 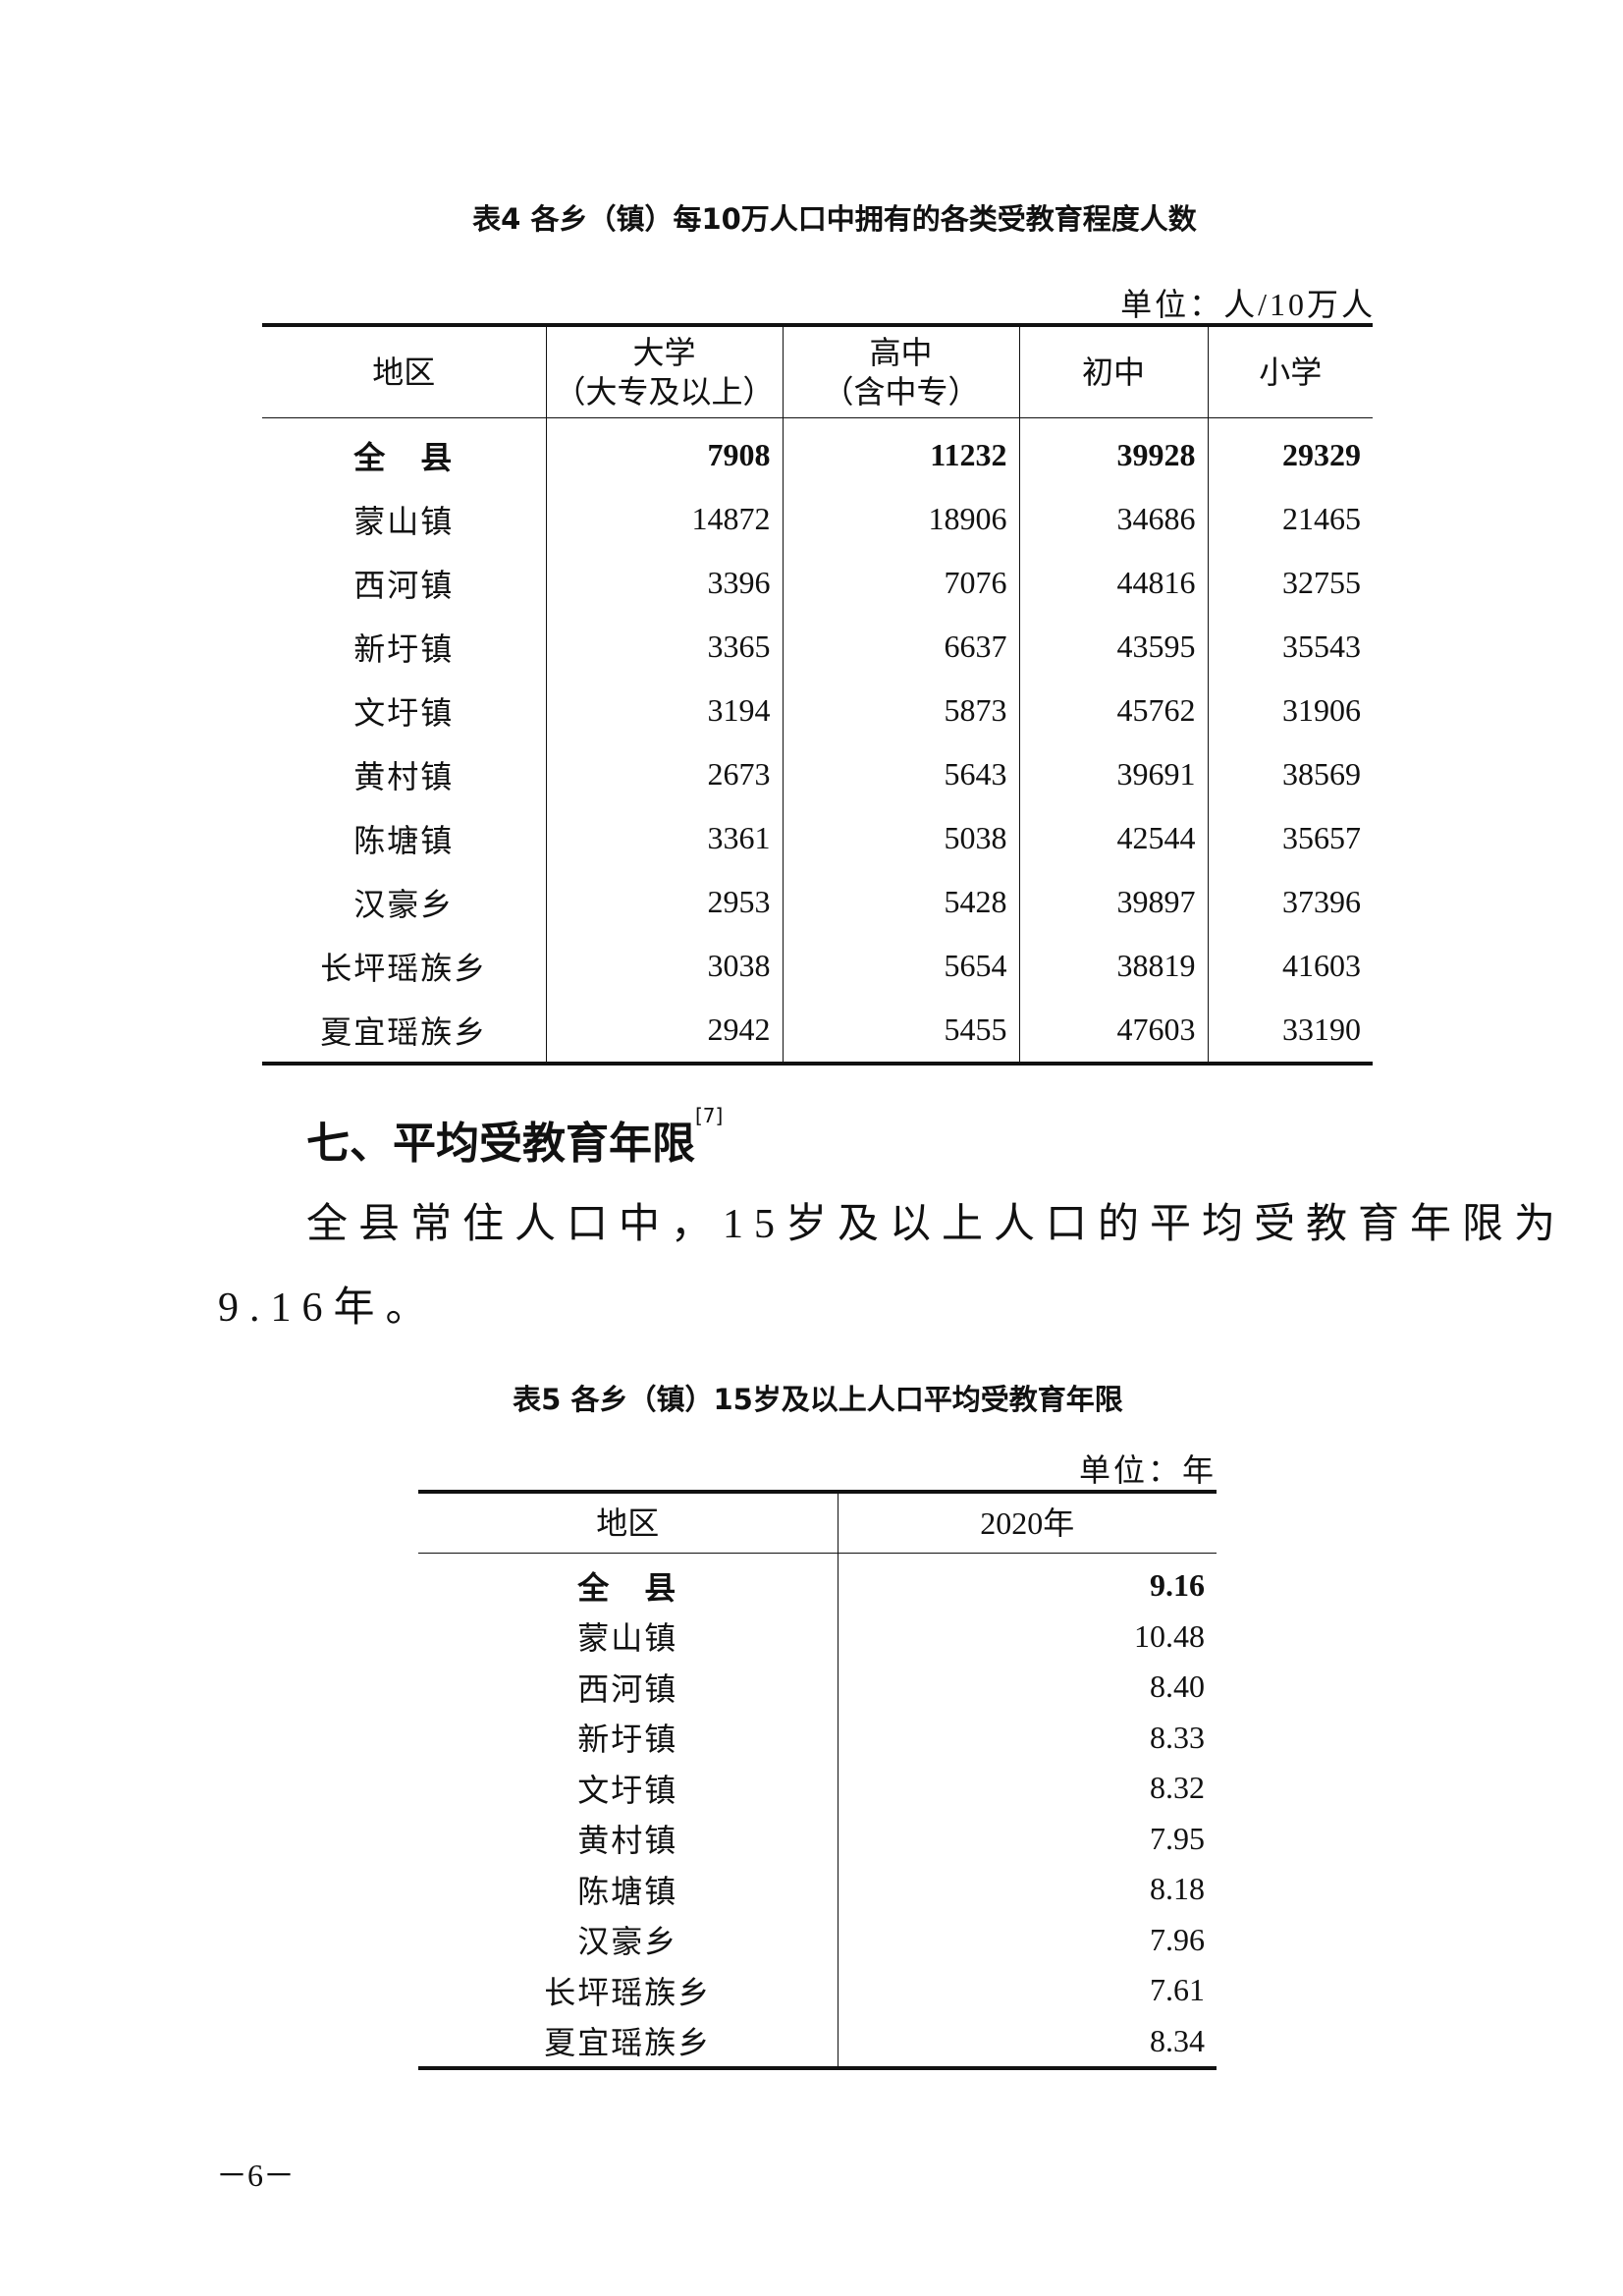 I want to click on cell-primary: 35657, so click(x=1290, y=838).